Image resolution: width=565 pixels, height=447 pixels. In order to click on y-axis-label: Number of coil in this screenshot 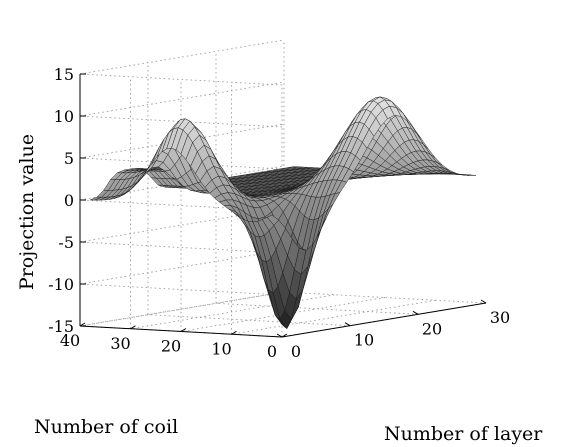, I will do `click(106, 427)`.